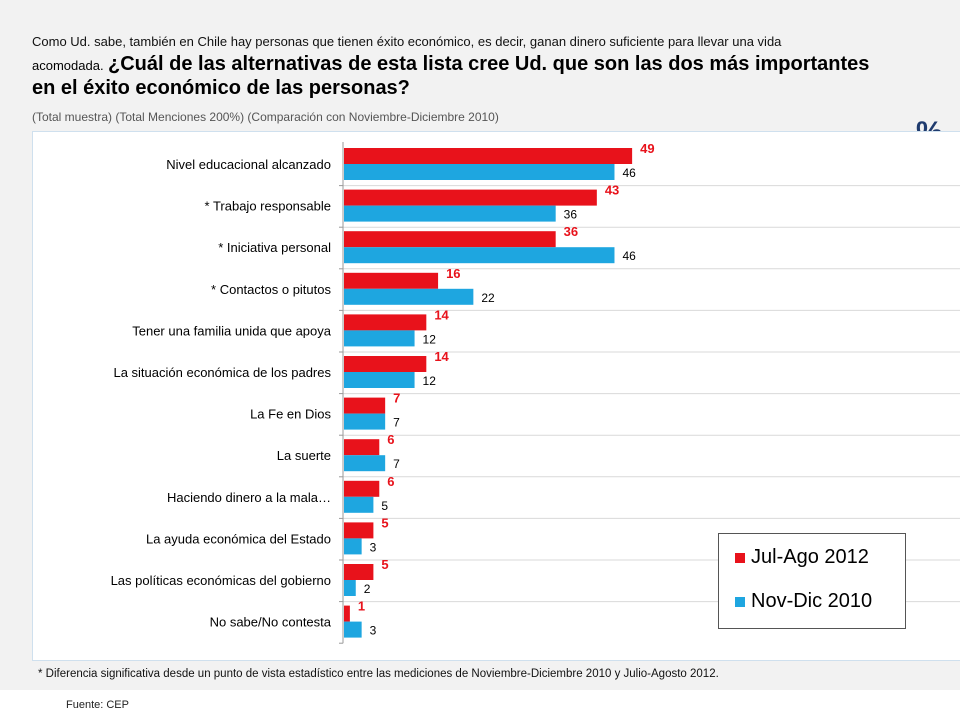 This screenshot has width=960, height=720. I want to click on data-label: 49, so click(647, 148).